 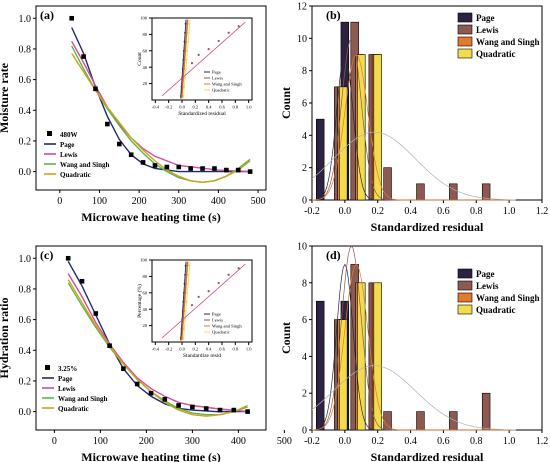 I want to click on inset-x-tick-label: 0.6, so click(x=222, y=107).